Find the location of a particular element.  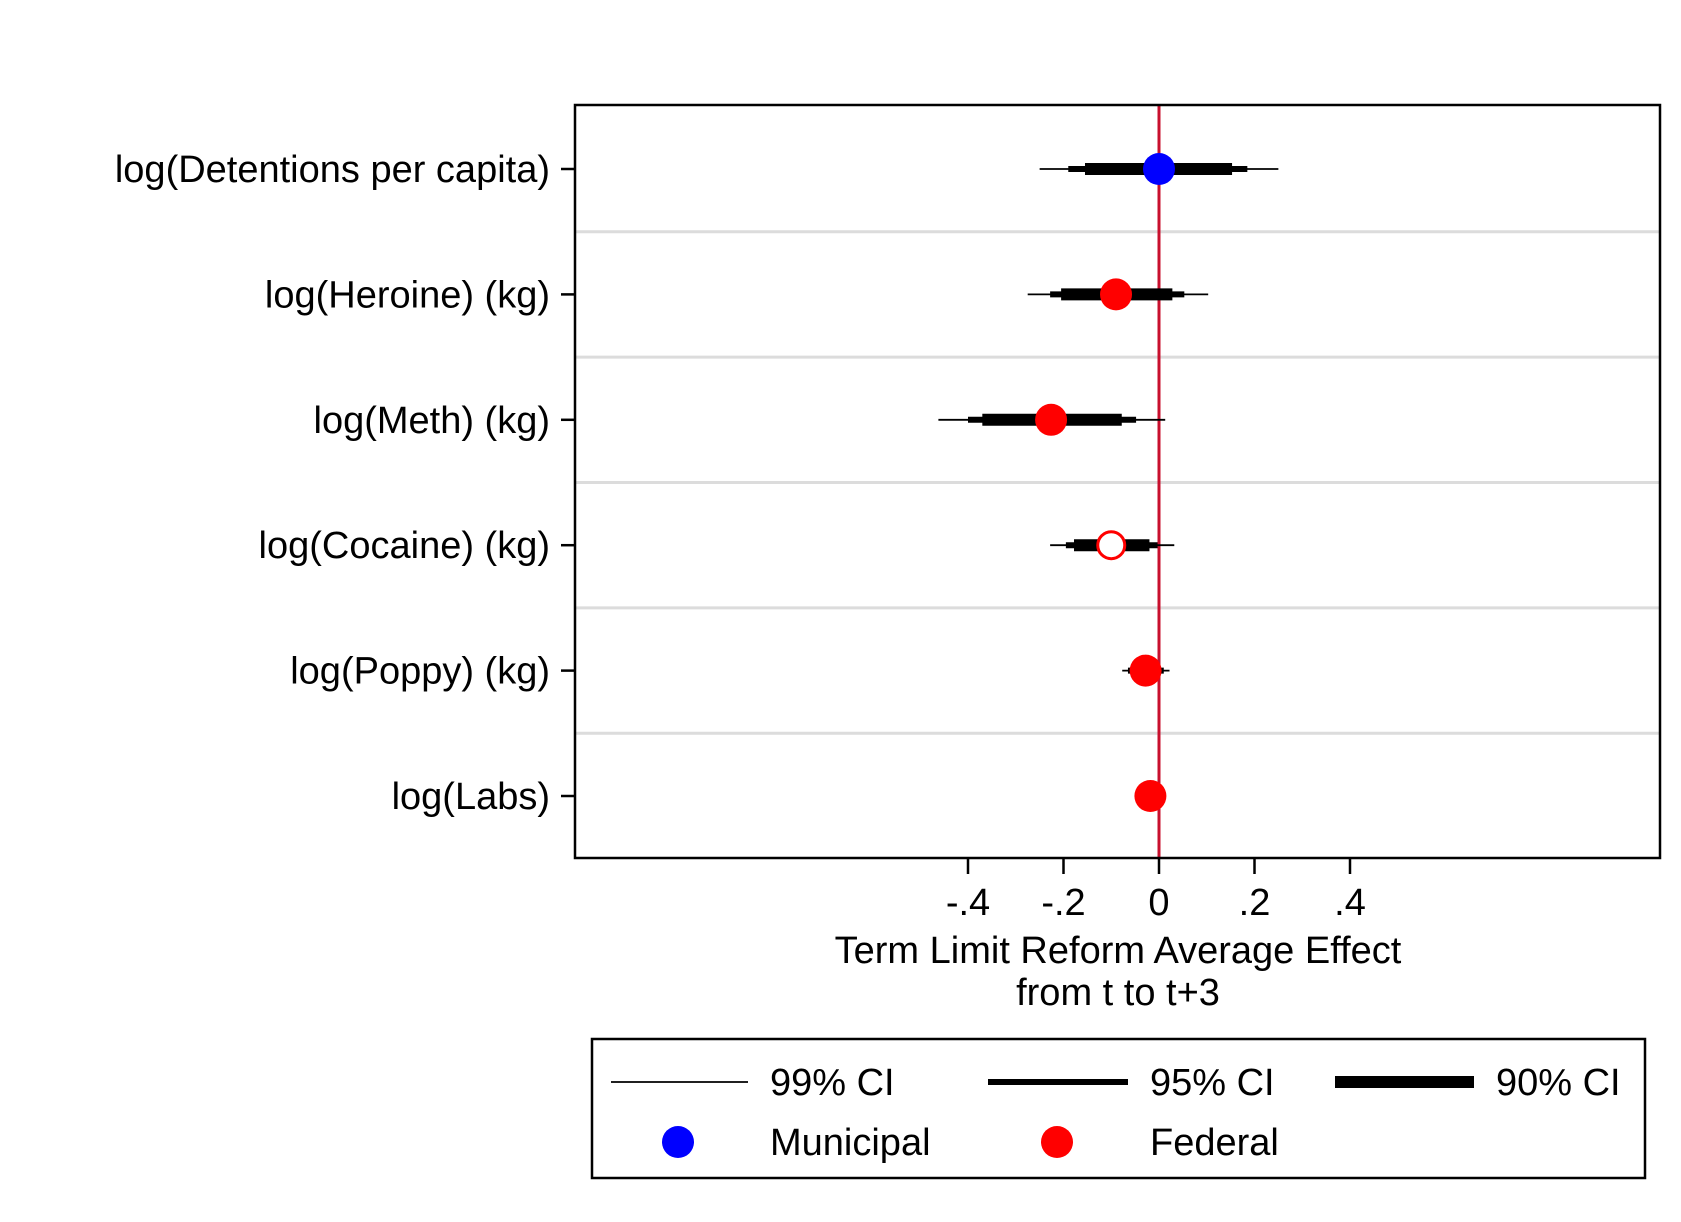

x-tick-label: -.2 is located at coordinates (1063, 903).